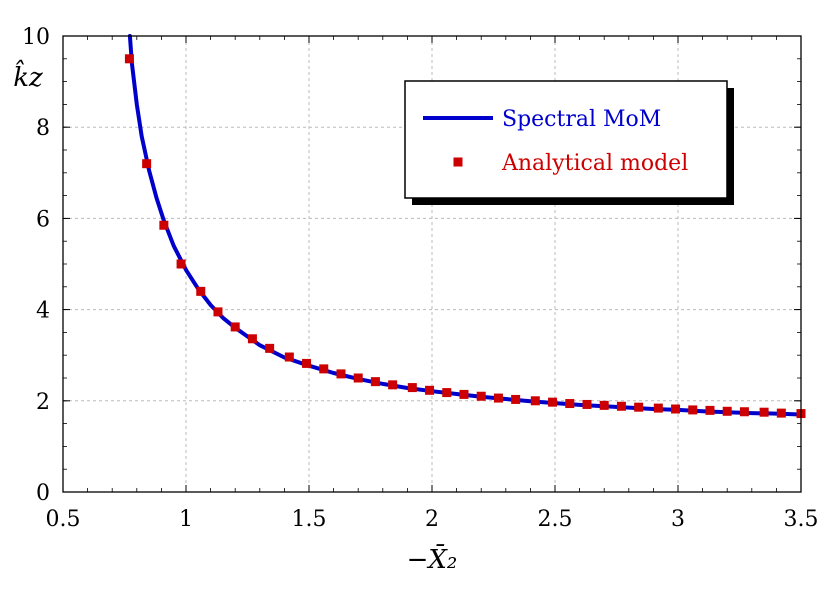  Describe the element at coordinates (801, 519) in the screenshot. I see `x-tick-label: 3.5` at that location.